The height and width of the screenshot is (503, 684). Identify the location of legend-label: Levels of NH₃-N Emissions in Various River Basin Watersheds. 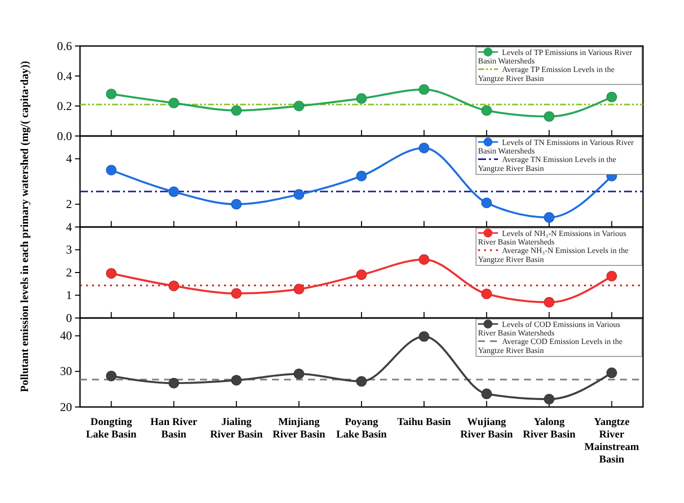
(552, 238).